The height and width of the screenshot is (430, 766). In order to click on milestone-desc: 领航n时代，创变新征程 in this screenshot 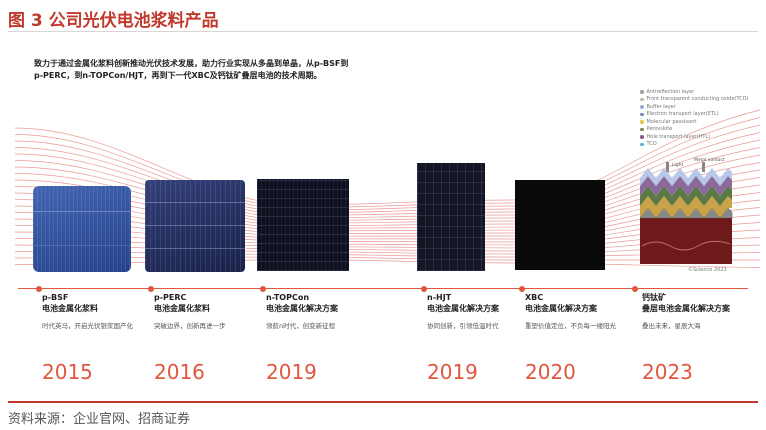, I will do `click(301, 326)`.